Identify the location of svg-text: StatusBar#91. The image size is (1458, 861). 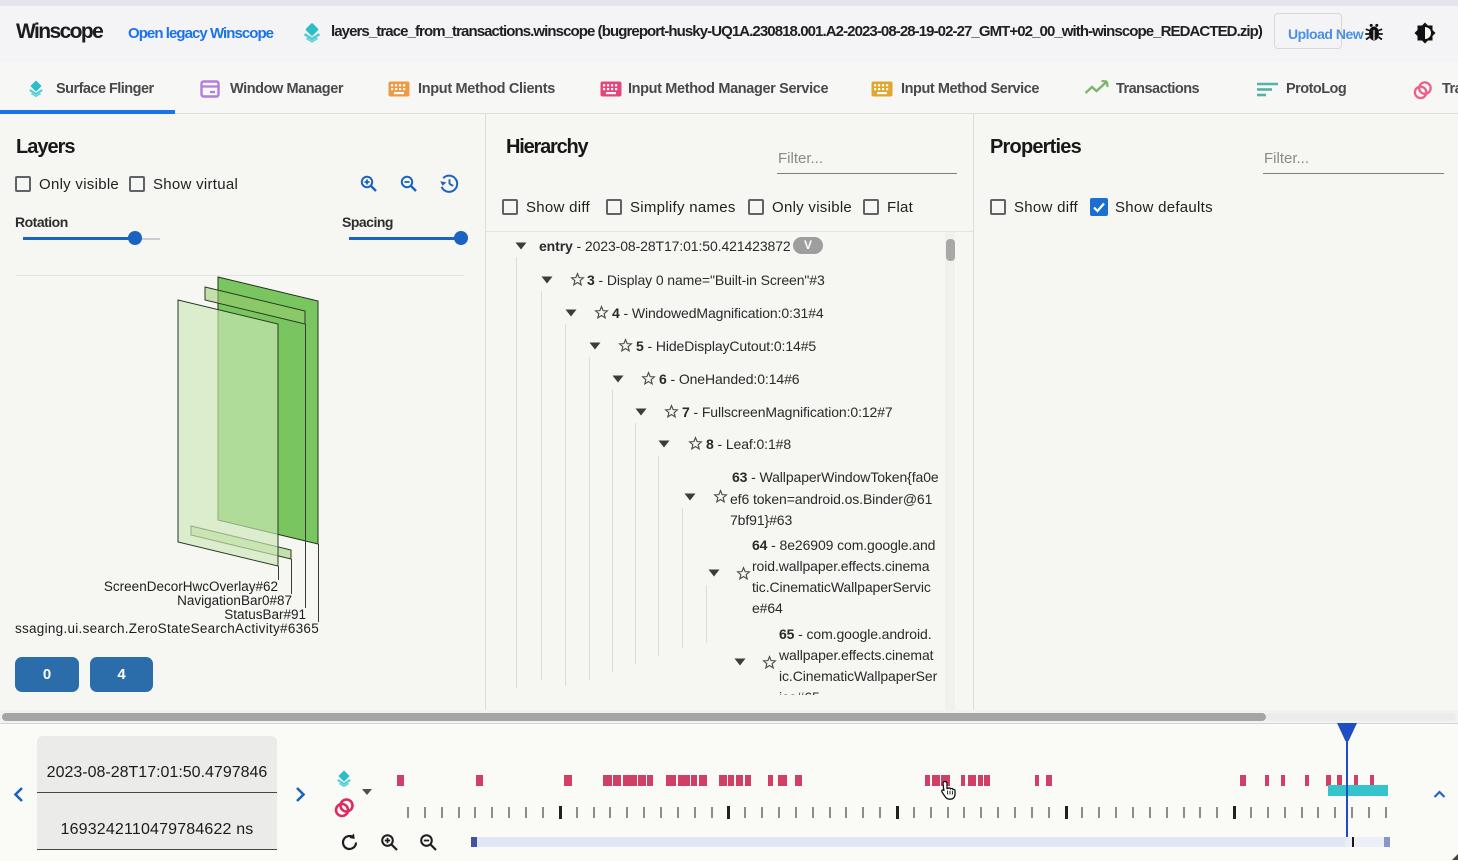
(265, 614).